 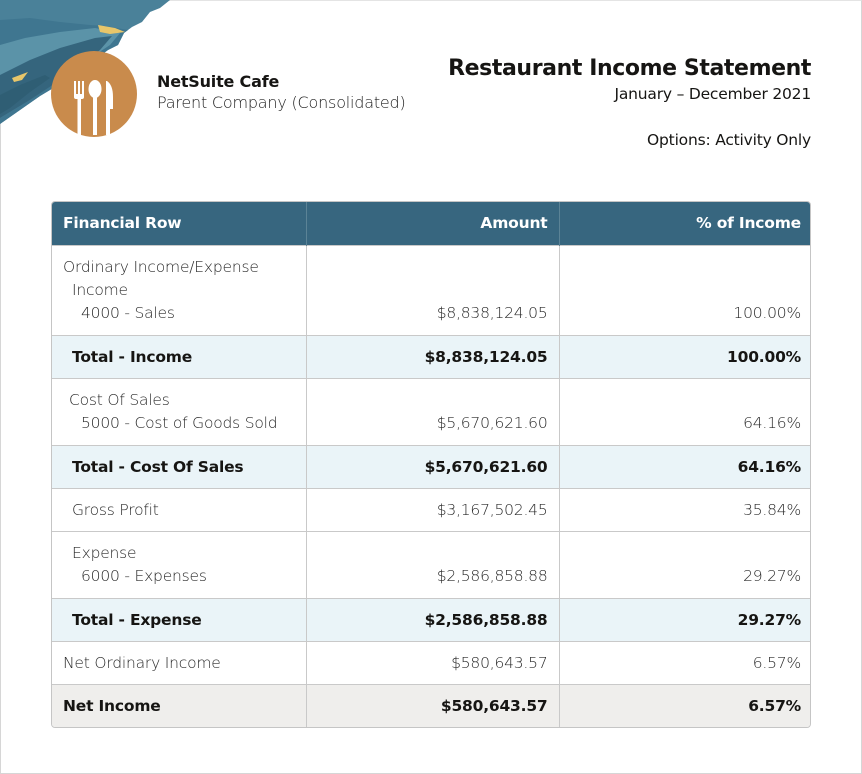 I want to click on table-row-net-income: Net Income $580,643.57 6.57%, so click(x=431, y=705).